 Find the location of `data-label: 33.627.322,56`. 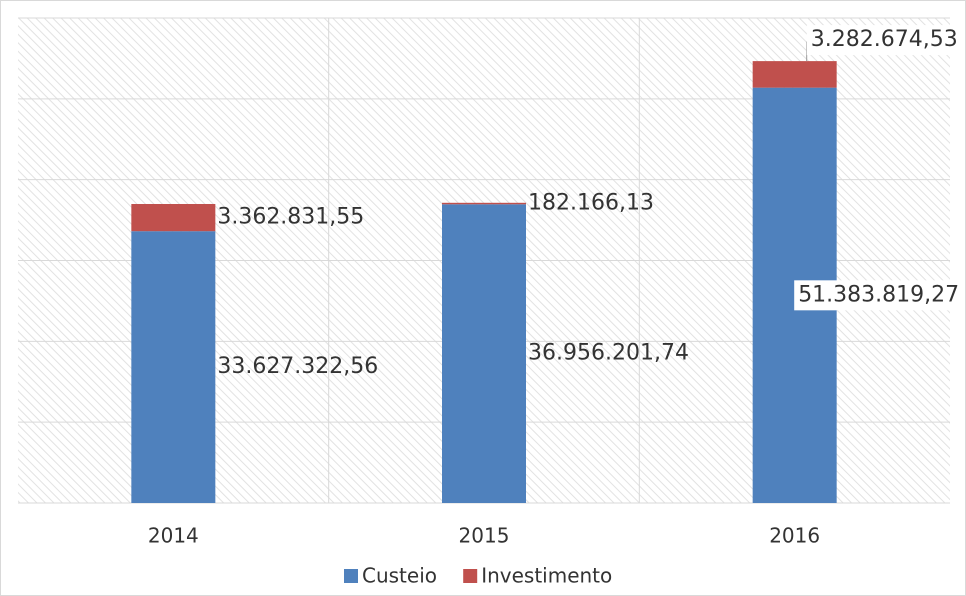

data-label: 33.627.322,56 is located at coordinates (297, 366).